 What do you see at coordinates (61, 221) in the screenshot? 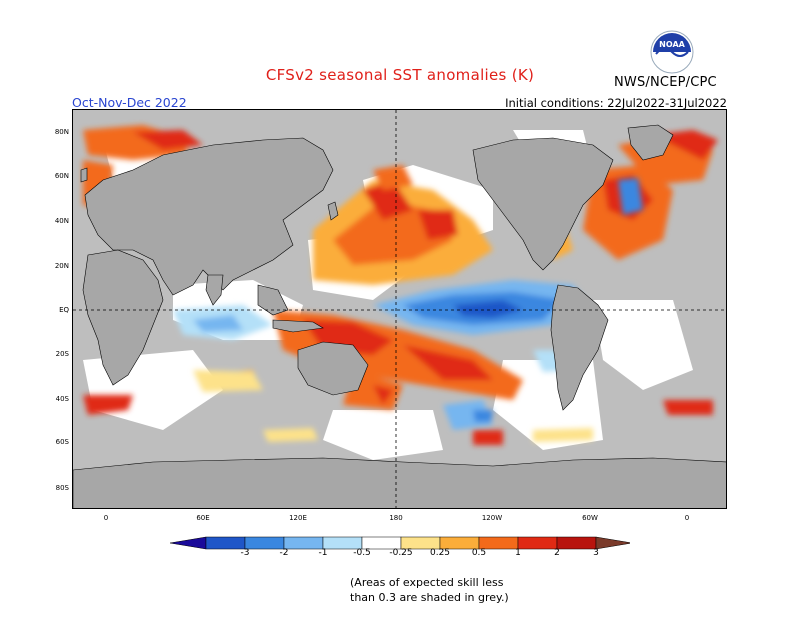
I see `lat-label: 40N` at bounding box center [61, 221].